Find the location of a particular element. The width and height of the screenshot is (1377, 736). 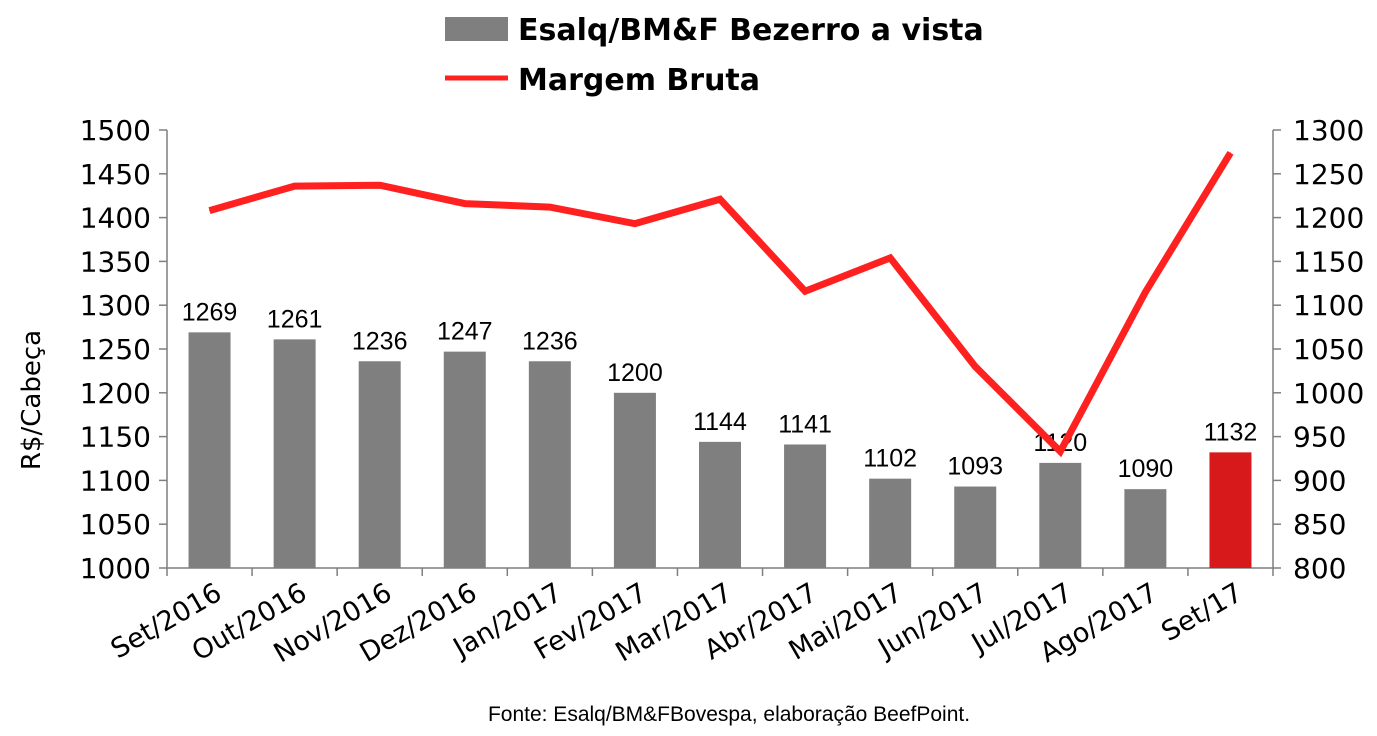

legend-swatch-bars is located at coordinates (476, 29).